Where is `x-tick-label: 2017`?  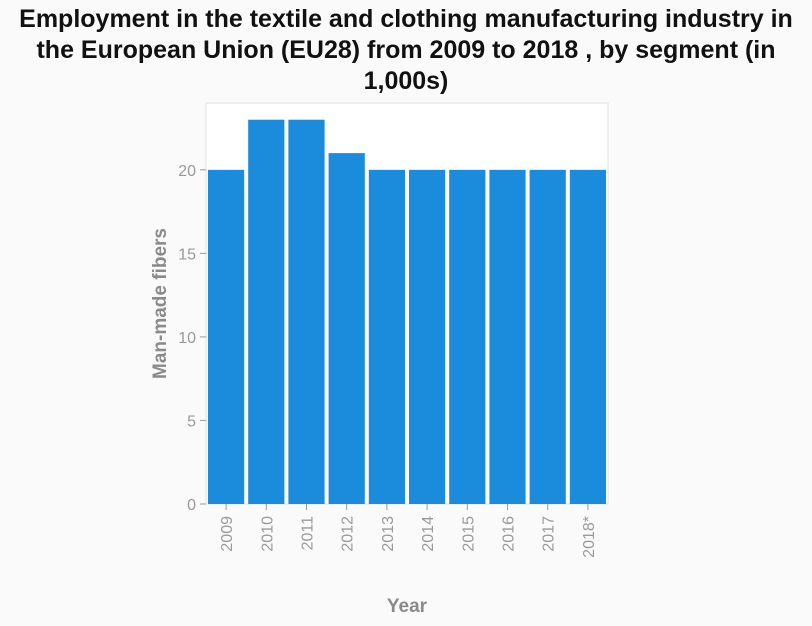
x-tick-label: 2017 is located at coordinates (549, 534).